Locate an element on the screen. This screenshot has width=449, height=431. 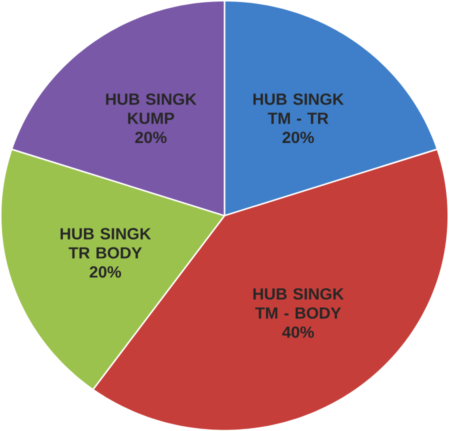
data-label: 40% is located at coordinates (298, 332).